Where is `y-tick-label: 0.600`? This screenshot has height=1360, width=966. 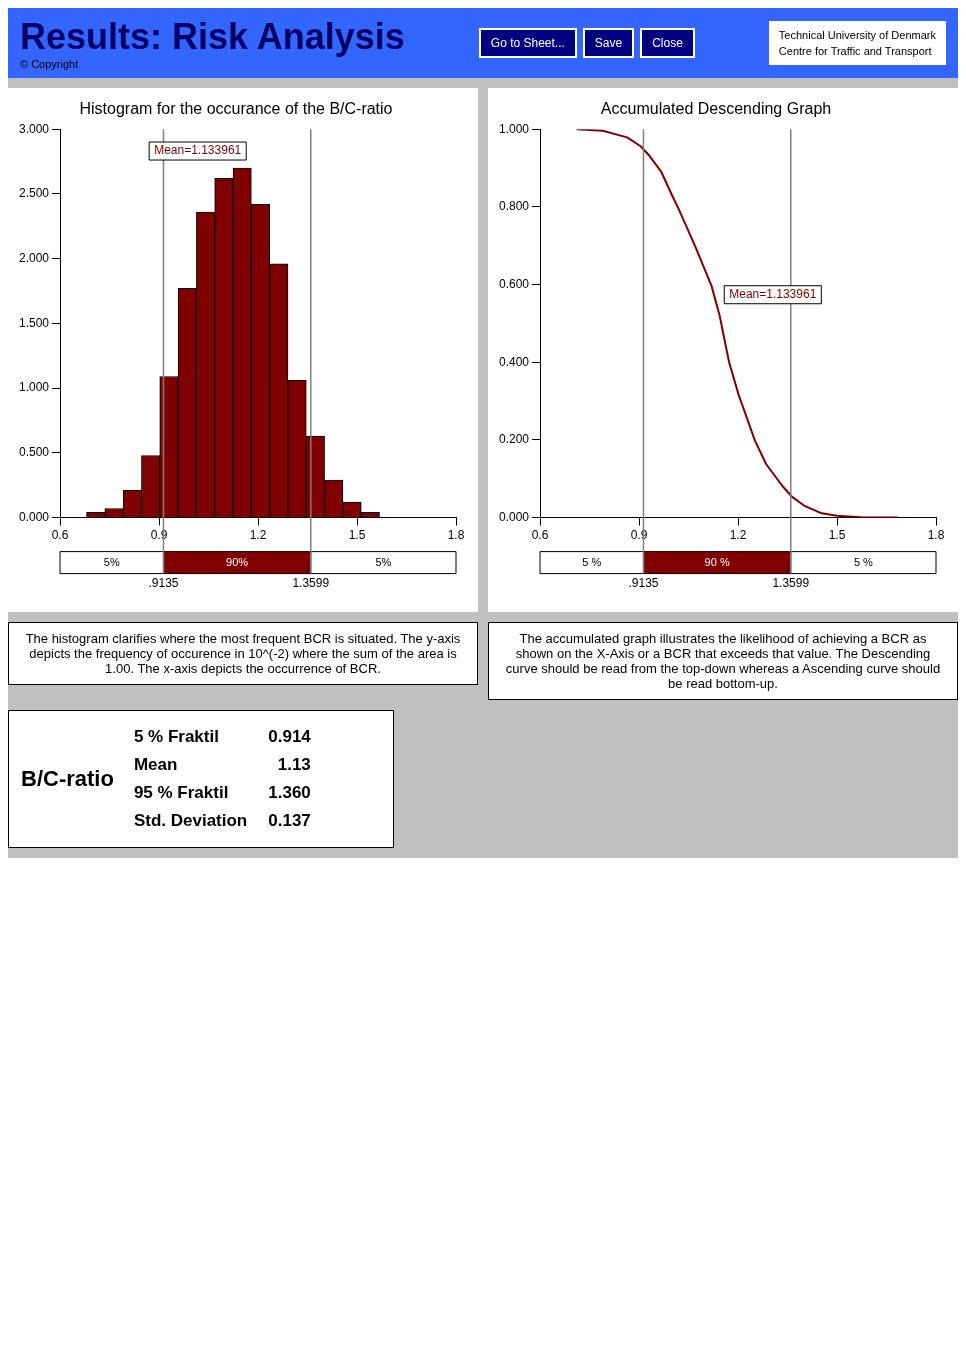
y-tick-label: 0.600 is located at coordinates (514, 283).